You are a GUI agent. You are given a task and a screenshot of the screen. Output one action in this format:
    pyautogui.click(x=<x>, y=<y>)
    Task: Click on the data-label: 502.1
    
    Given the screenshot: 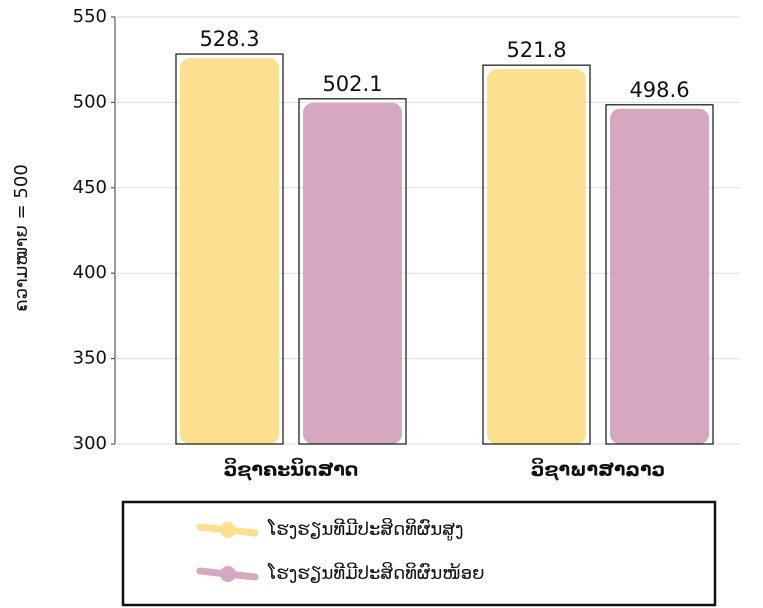 What is the action you would take?
    pyautogui.click(x=352, y=84)
    